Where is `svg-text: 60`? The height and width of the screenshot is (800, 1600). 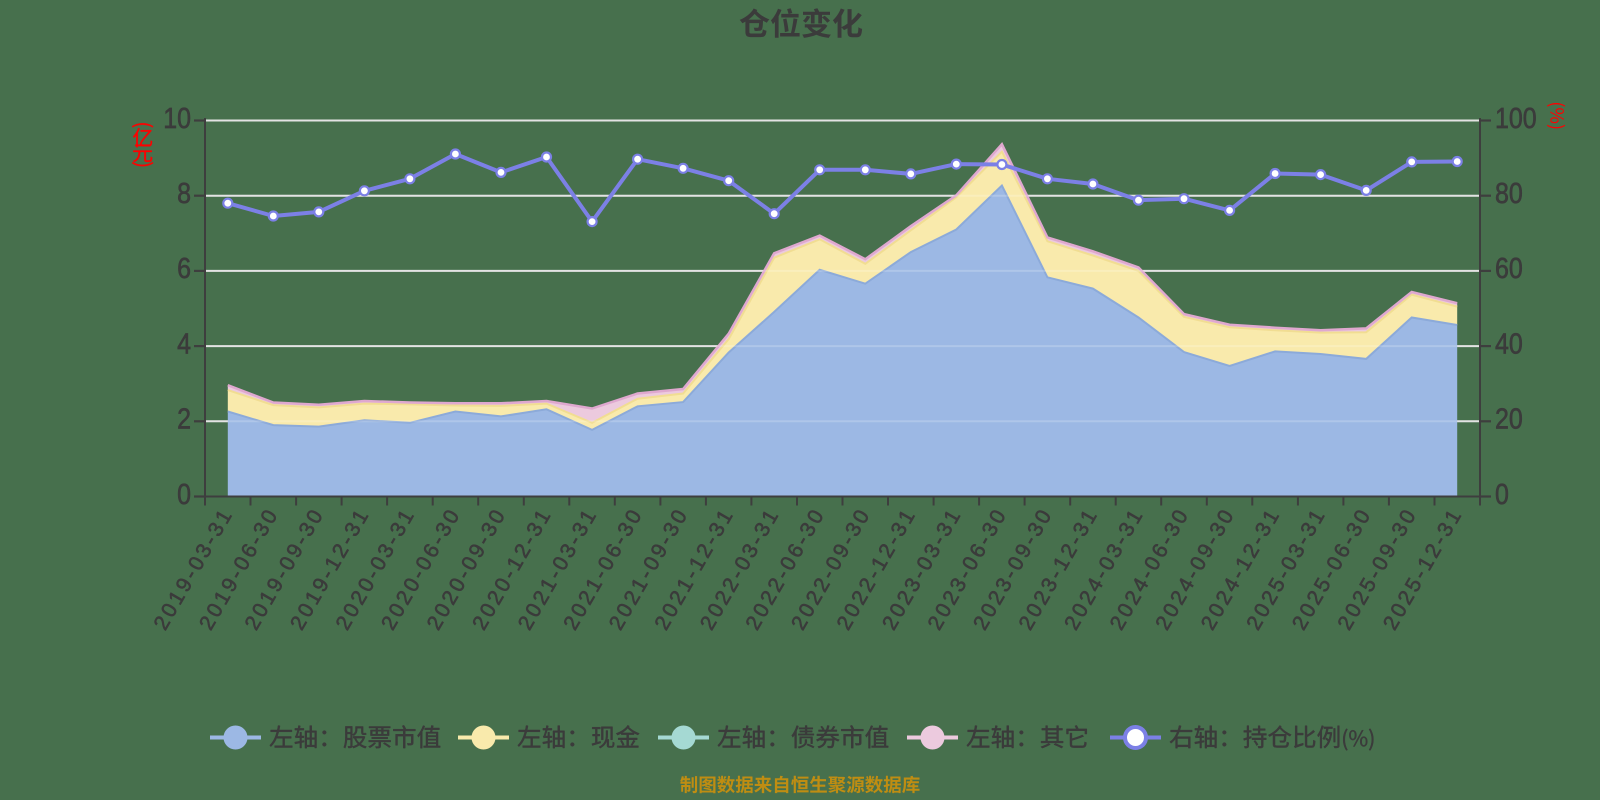
svg-text: 60 is located at coordinates (1509, 269).